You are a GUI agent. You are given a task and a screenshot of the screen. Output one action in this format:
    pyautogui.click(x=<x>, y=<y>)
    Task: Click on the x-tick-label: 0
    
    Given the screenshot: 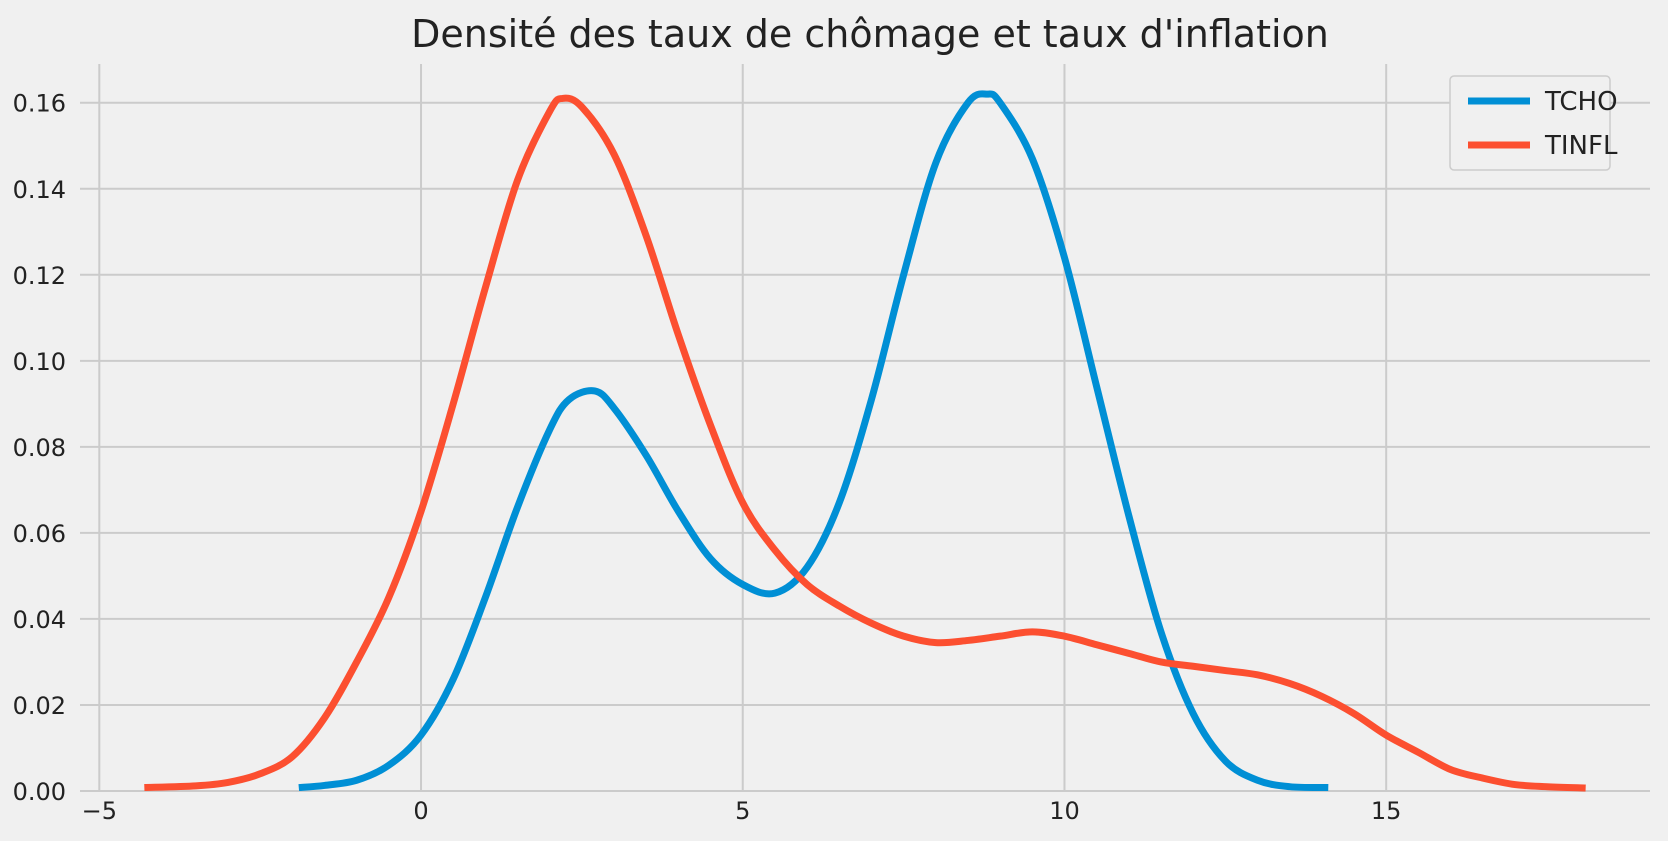 What is the action you would take?
    pyautogui.click(x=420, y=811)
    